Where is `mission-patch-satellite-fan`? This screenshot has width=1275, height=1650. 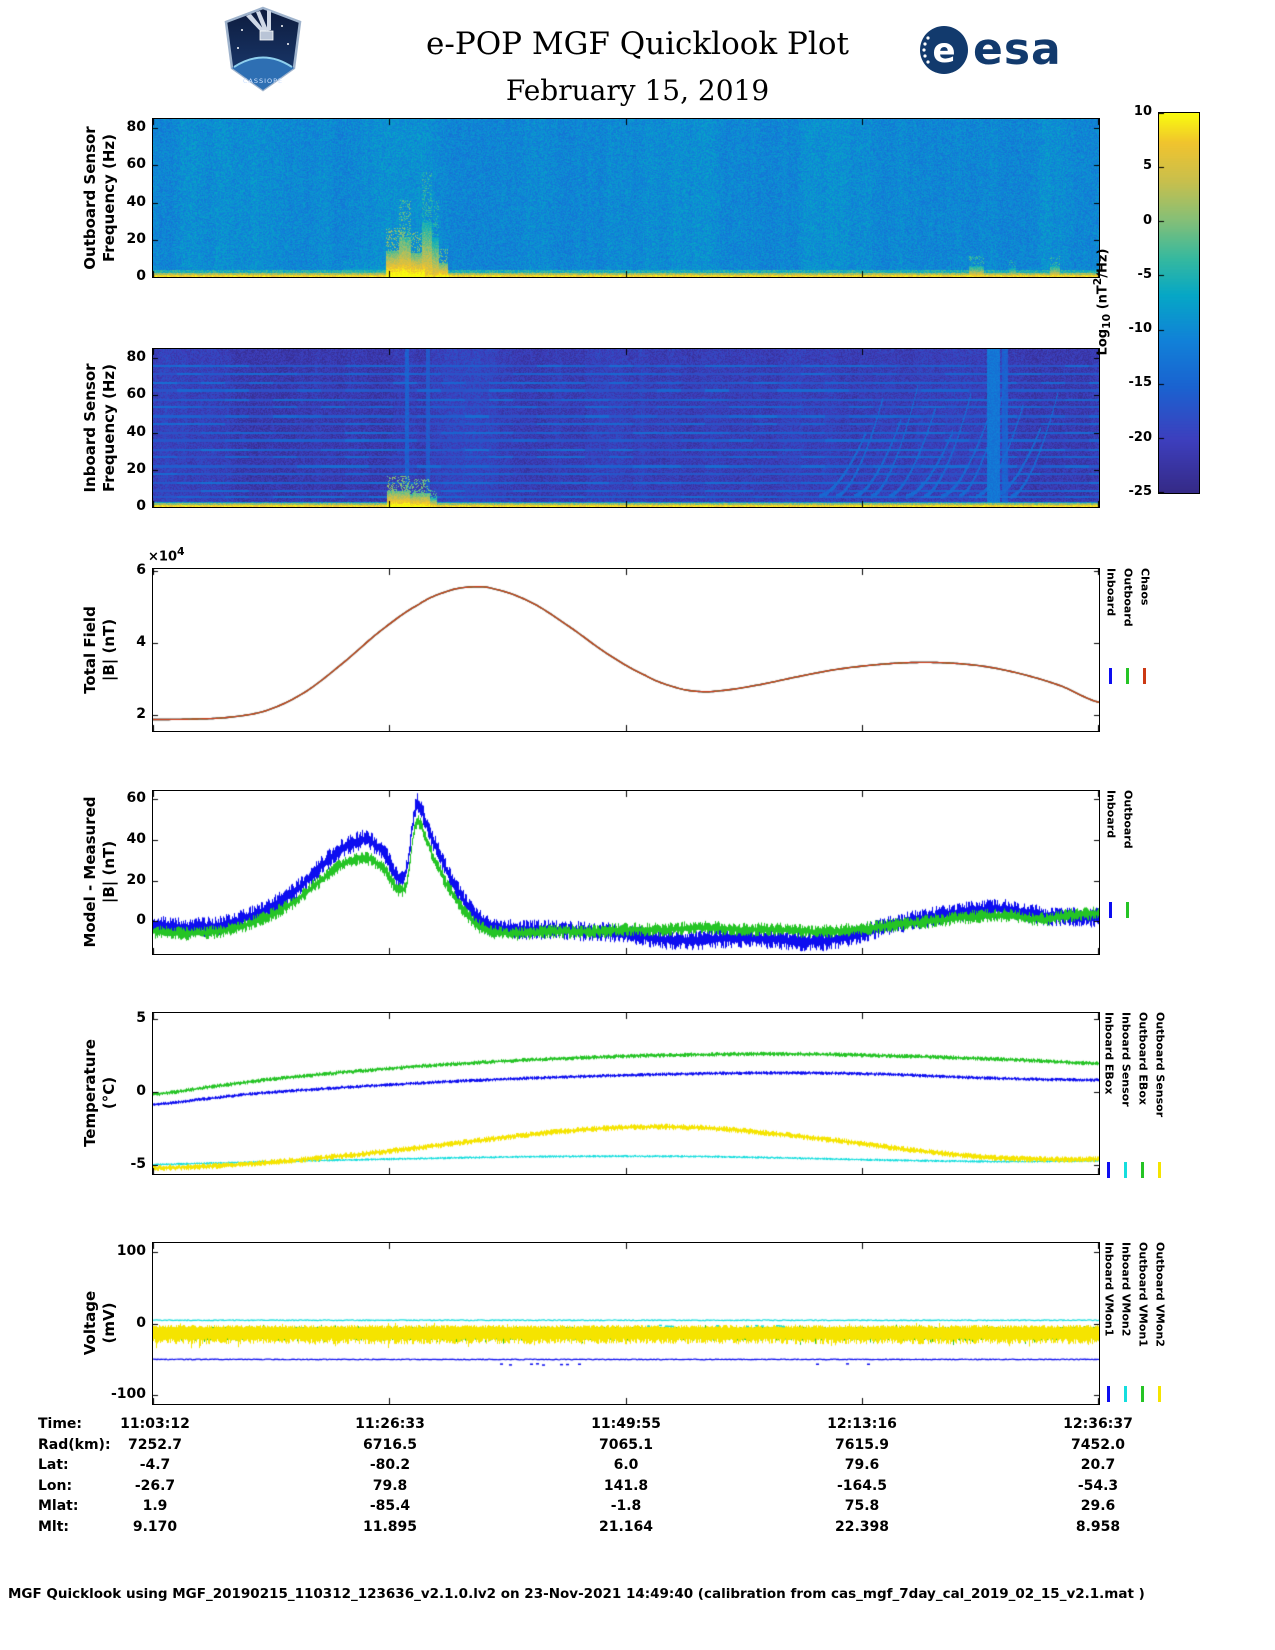
mission-patch-satellite-fan is located at coordinates (258, 21).